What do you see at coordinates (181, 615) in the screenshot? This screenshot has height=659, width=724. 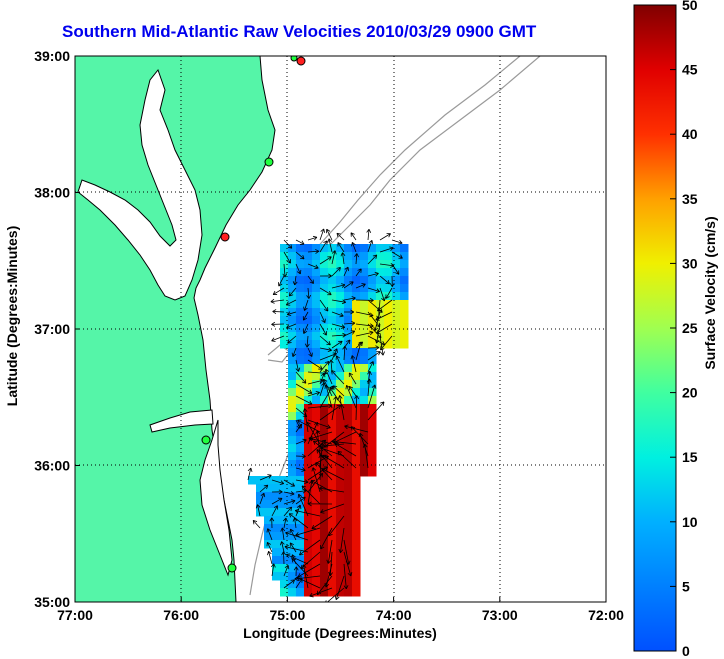 I see `x-tick-label: 76:00` at bounding box center [181, 615].